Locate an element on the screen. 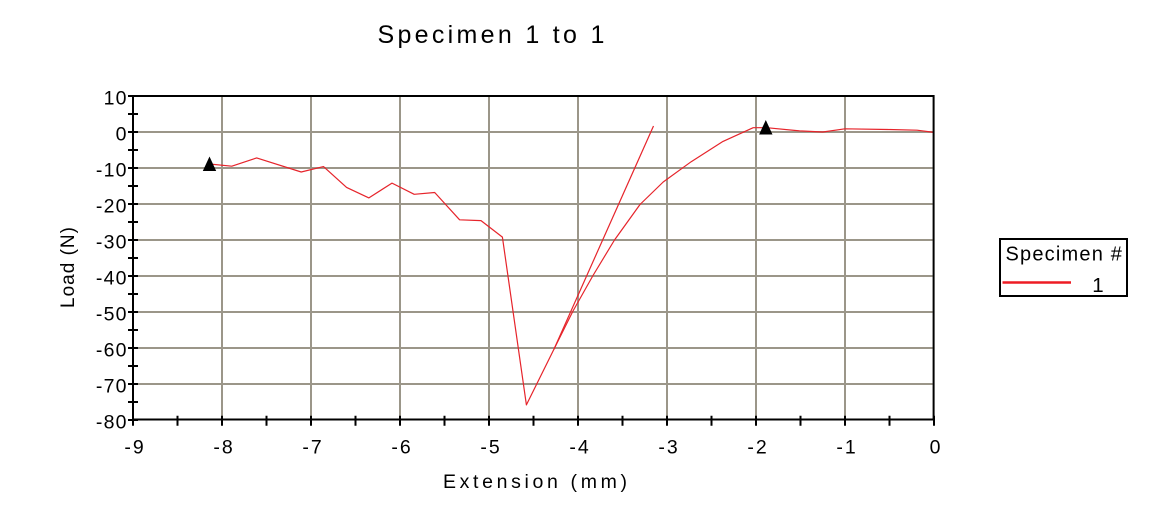 This screenshot has width=1166, height=526. svg-text: Specimen 1 to 1 is located at coordinates (493, 35).